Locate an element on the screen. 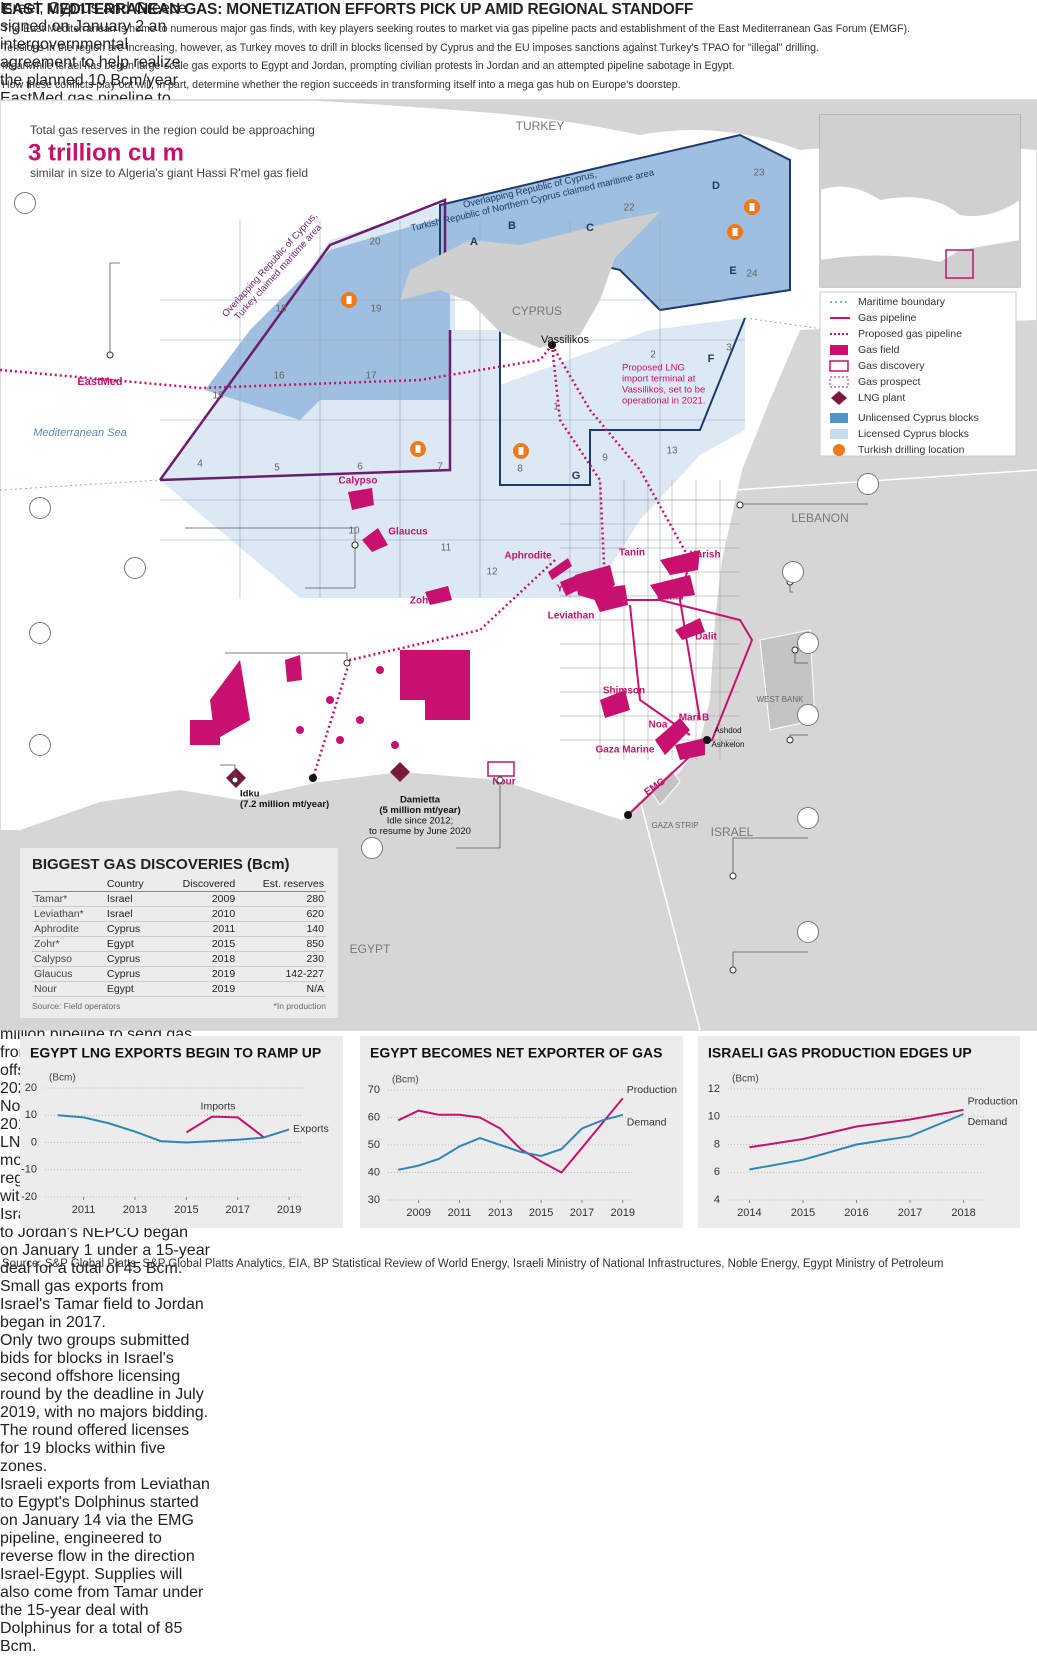 The height and width of the screenshot is (1656, 1037). field-label: Tamar is located at coordinates (669, 597).